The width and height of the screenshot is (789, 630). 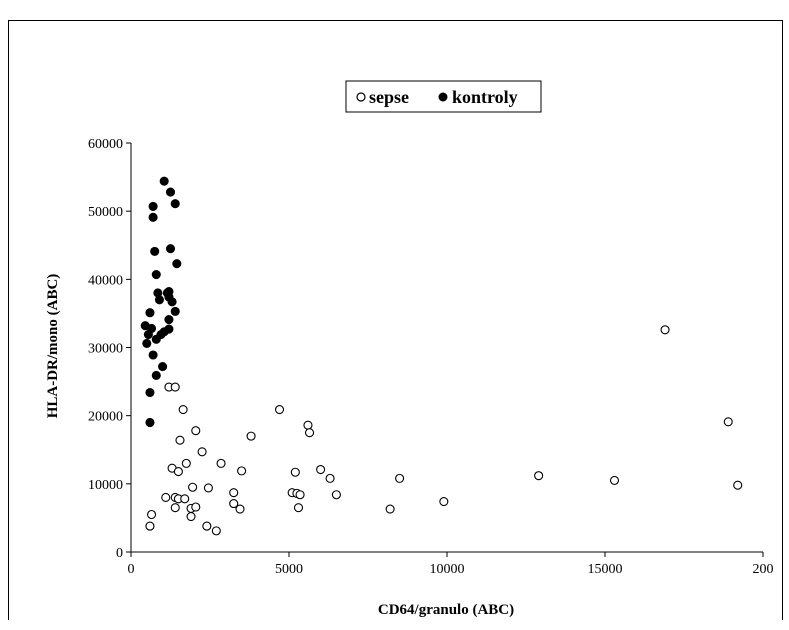 I want to click on y-tick-label: 30000, so click(x=105, y=349).